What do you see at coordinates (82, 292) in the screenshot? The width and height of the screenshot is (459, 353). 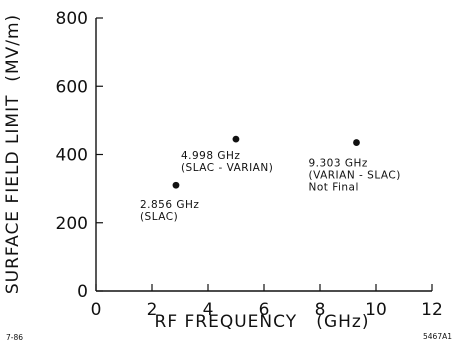 I see `y-tick-label: 0` at bounding box center [82, 292].